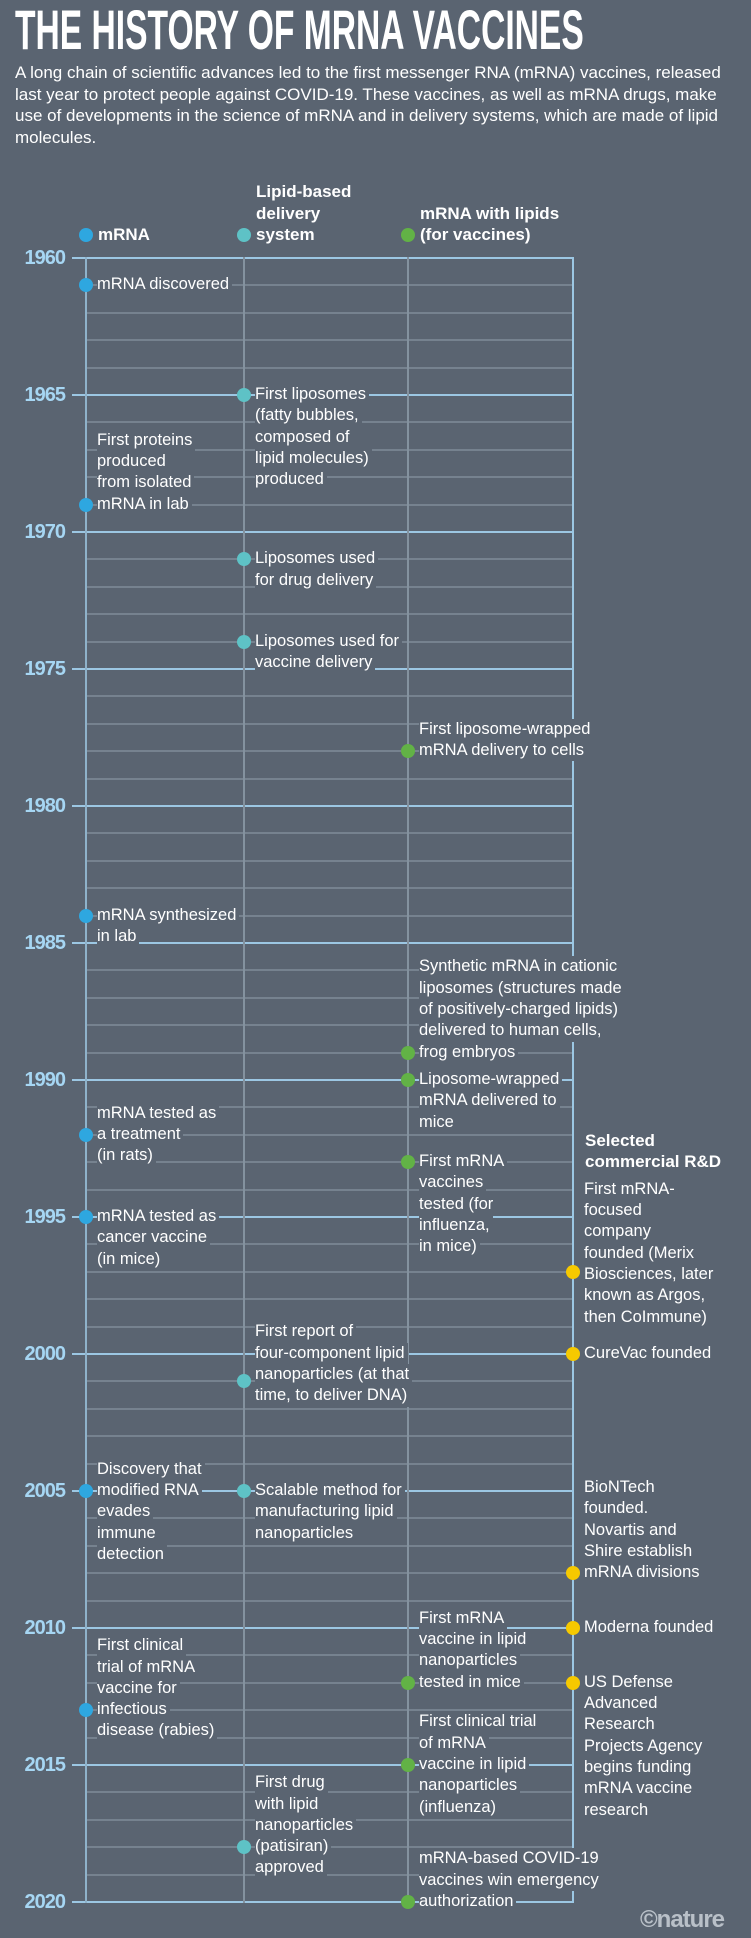 Image resolution: width=751 pixels, height=1938 pixels. I want to click on event-text-line: liposomes (structures made, so click(522, 988).